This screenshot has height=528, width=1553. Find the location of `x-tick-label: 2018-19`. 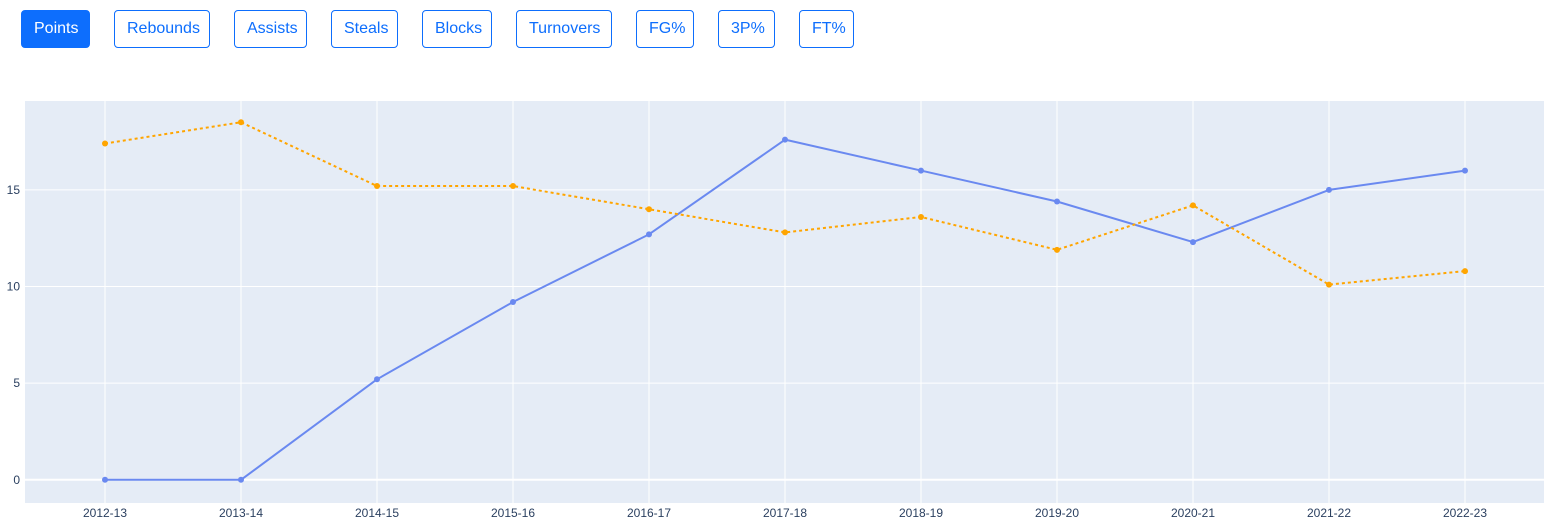

x-tick-label: 2018-19 is located at coordinates (921, 513).